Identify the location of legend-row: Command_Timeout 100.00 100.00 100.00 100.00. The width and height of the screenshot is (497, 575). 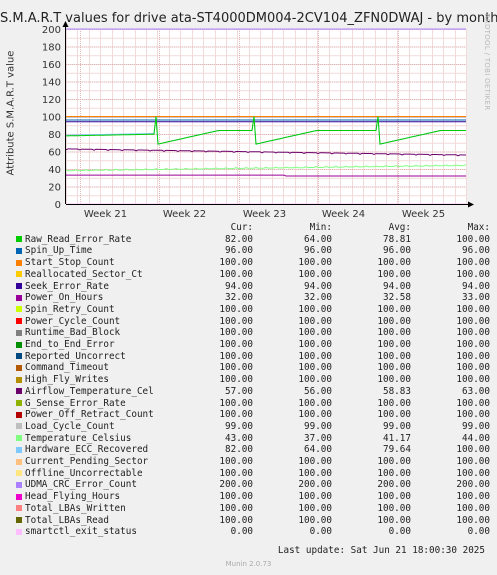
(250, 368).